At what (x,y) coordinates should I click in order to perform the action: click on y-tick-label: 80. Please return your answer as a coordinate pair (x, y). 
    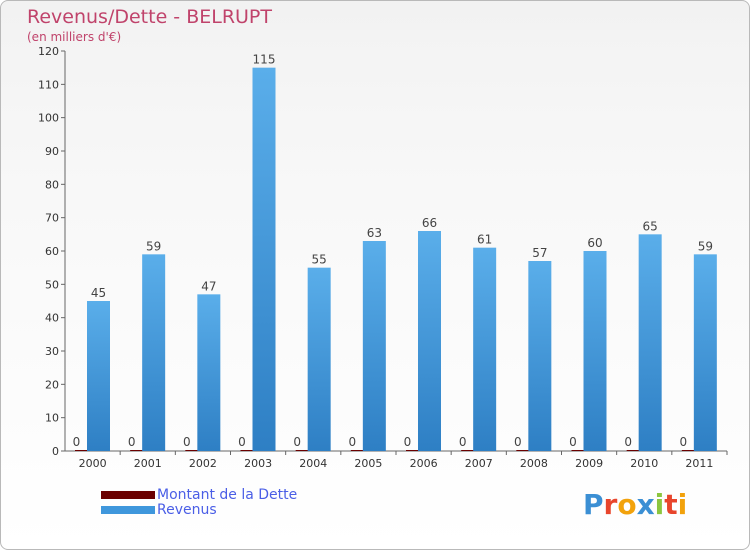
    Looking at the image, I should click on (52, 184).